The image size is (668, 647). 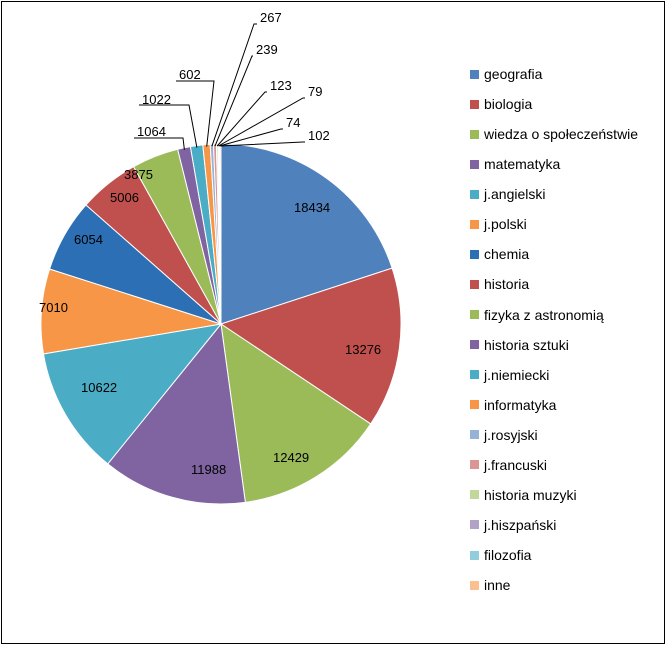 I want to click on legend-label: historia, so click(x=507, y=284).